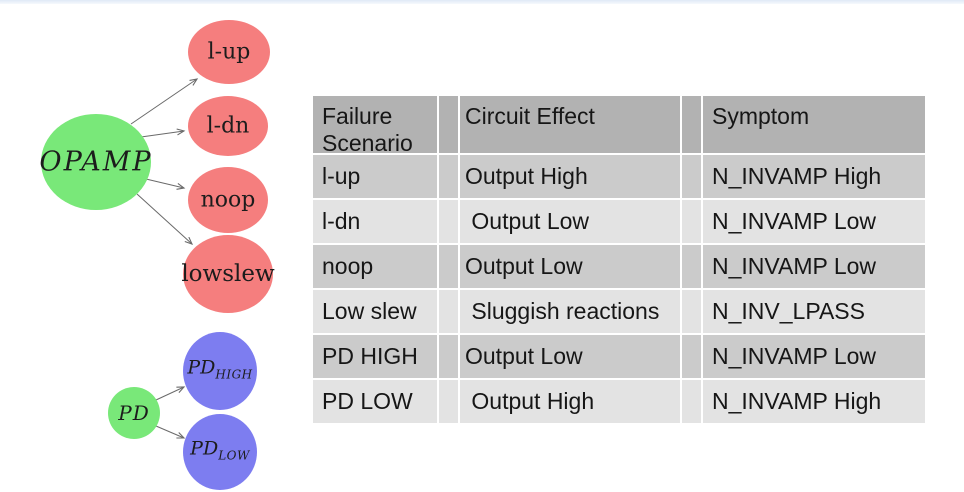 This screenshot has height=492, width=964. I want to click on pdlow-label-main: PD, so click(204, 448).